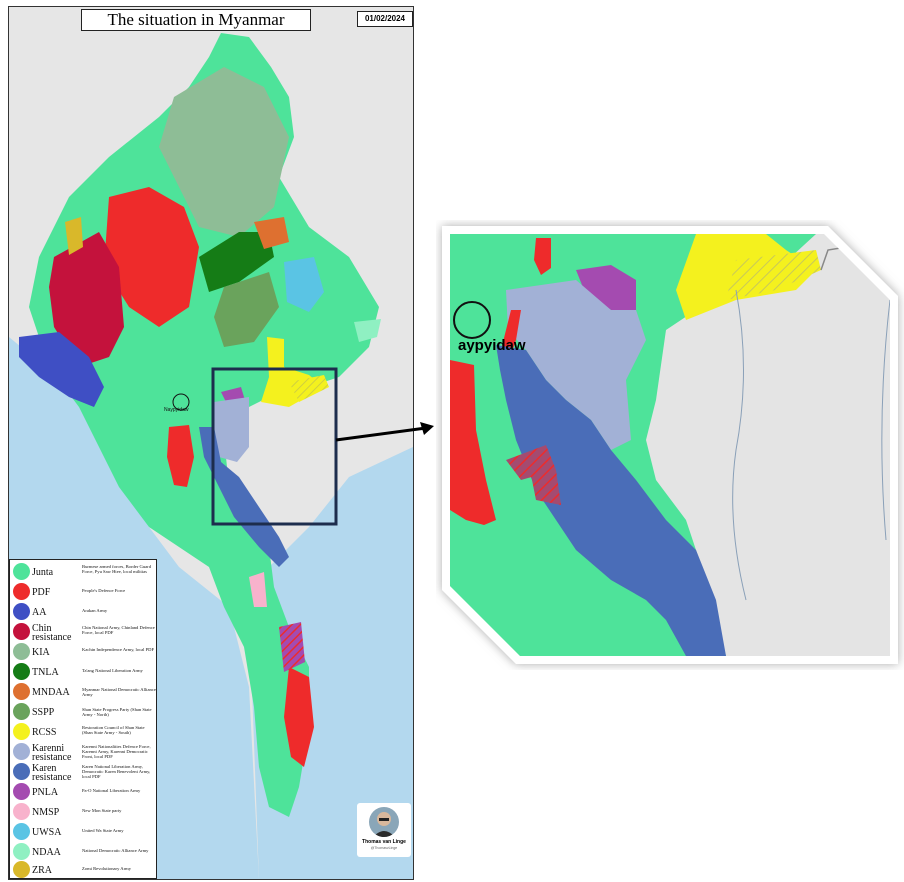 Image resolution: width=904 pixels, height=882 pixels. Describe the element at coordinates (236, 262) in the screenshot. I see `region-tnla` at that location.